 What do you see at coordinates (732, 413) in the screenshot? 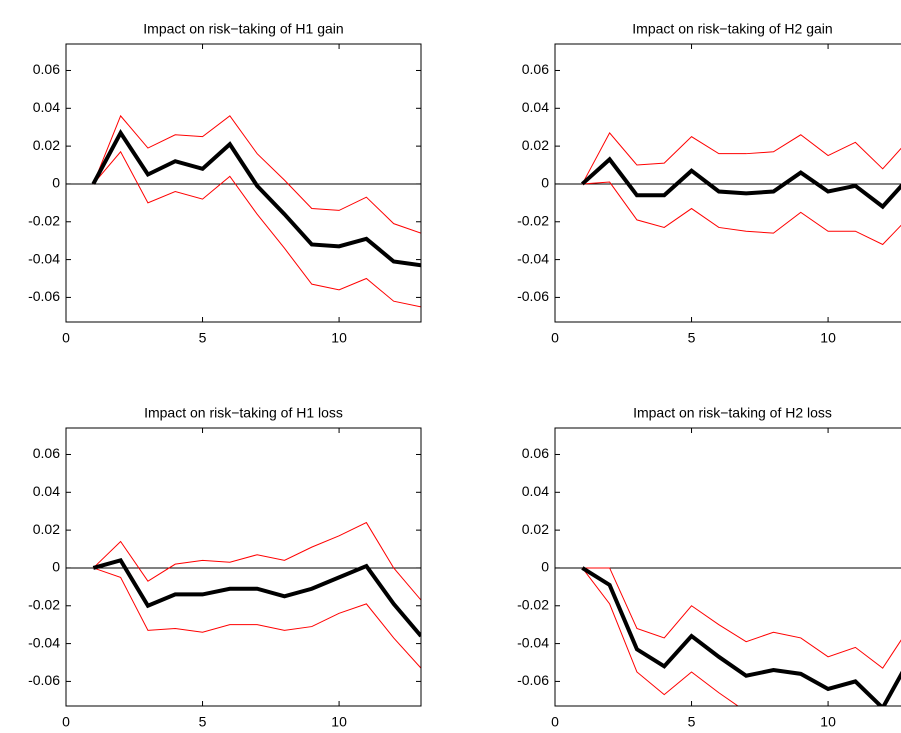
I see `subplot-title: Impact on risk−taking of H2 loss` at bounding box center [732, 413].